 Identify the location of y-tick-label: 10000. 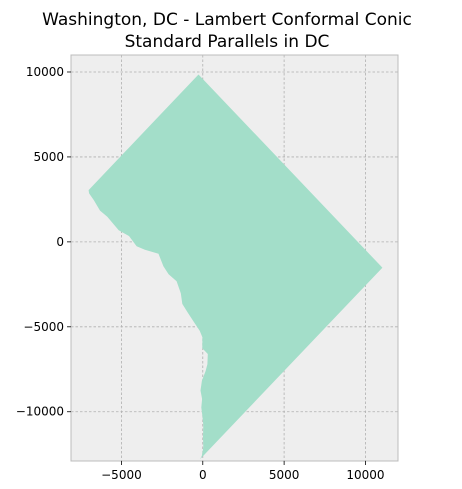
(45, 72).